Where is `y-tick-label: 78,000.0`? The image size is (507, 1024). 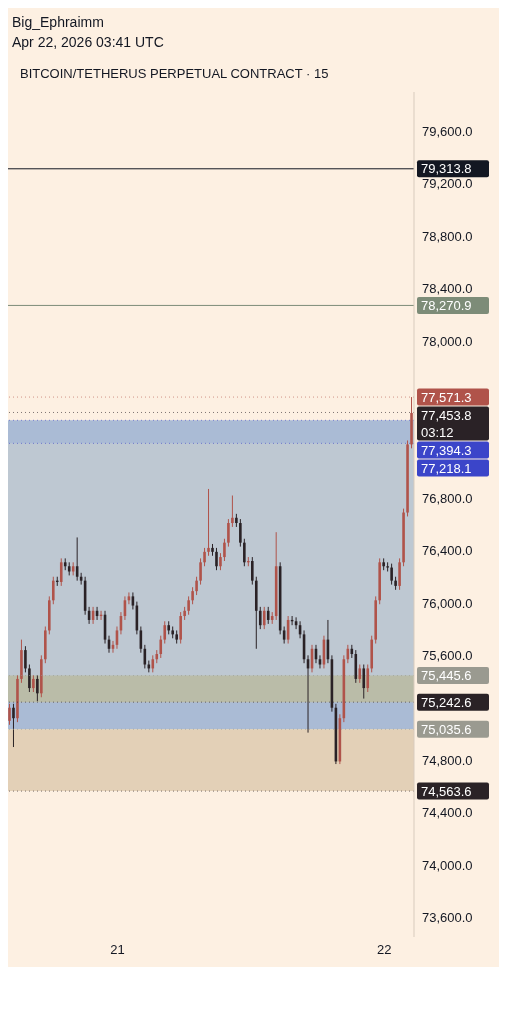
y-tick-label: 78,000.0 is located at coordinates (447, 341).